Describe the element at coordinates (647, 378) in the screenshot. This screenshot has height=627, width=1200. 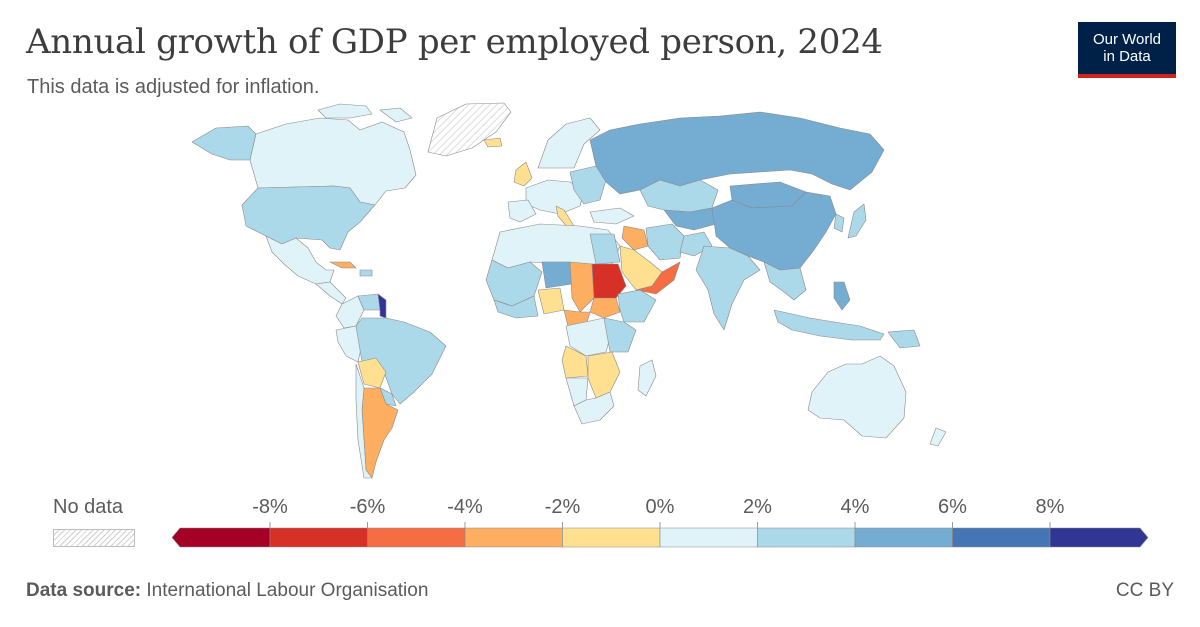
I see `region-madagascar` at that location.